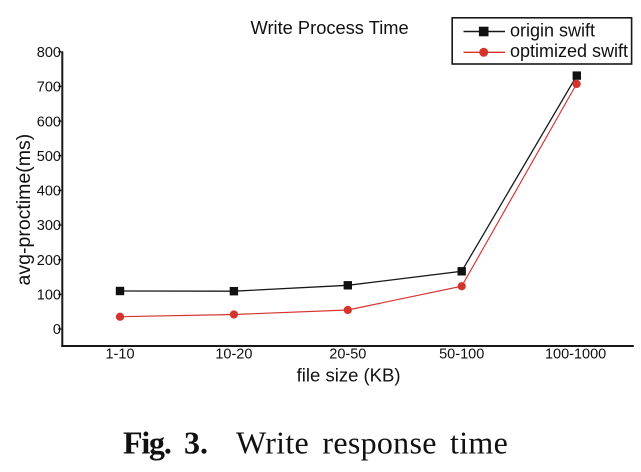 This screenshot has width=641, height=472. What do you see at coordinates (49, 88) in the screenshot?
I see `svg-text: 700` at bounding box center [49, 88].